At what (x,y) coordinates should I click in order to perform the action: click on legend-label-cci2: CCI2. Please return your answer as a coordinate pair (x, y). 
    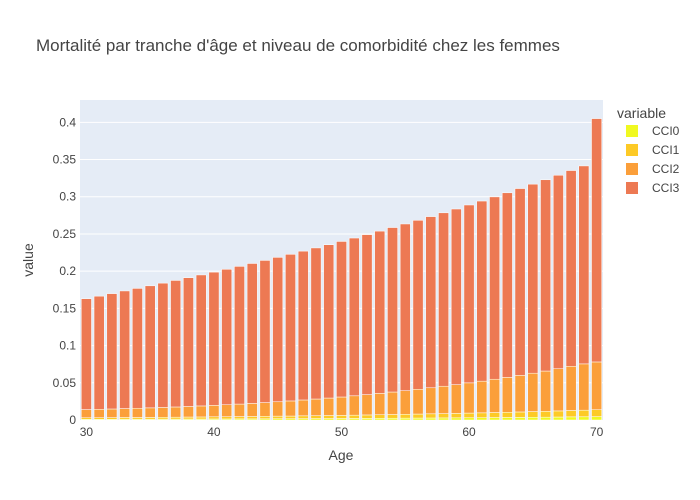
    Looking at the image, I should click on (666, 169).